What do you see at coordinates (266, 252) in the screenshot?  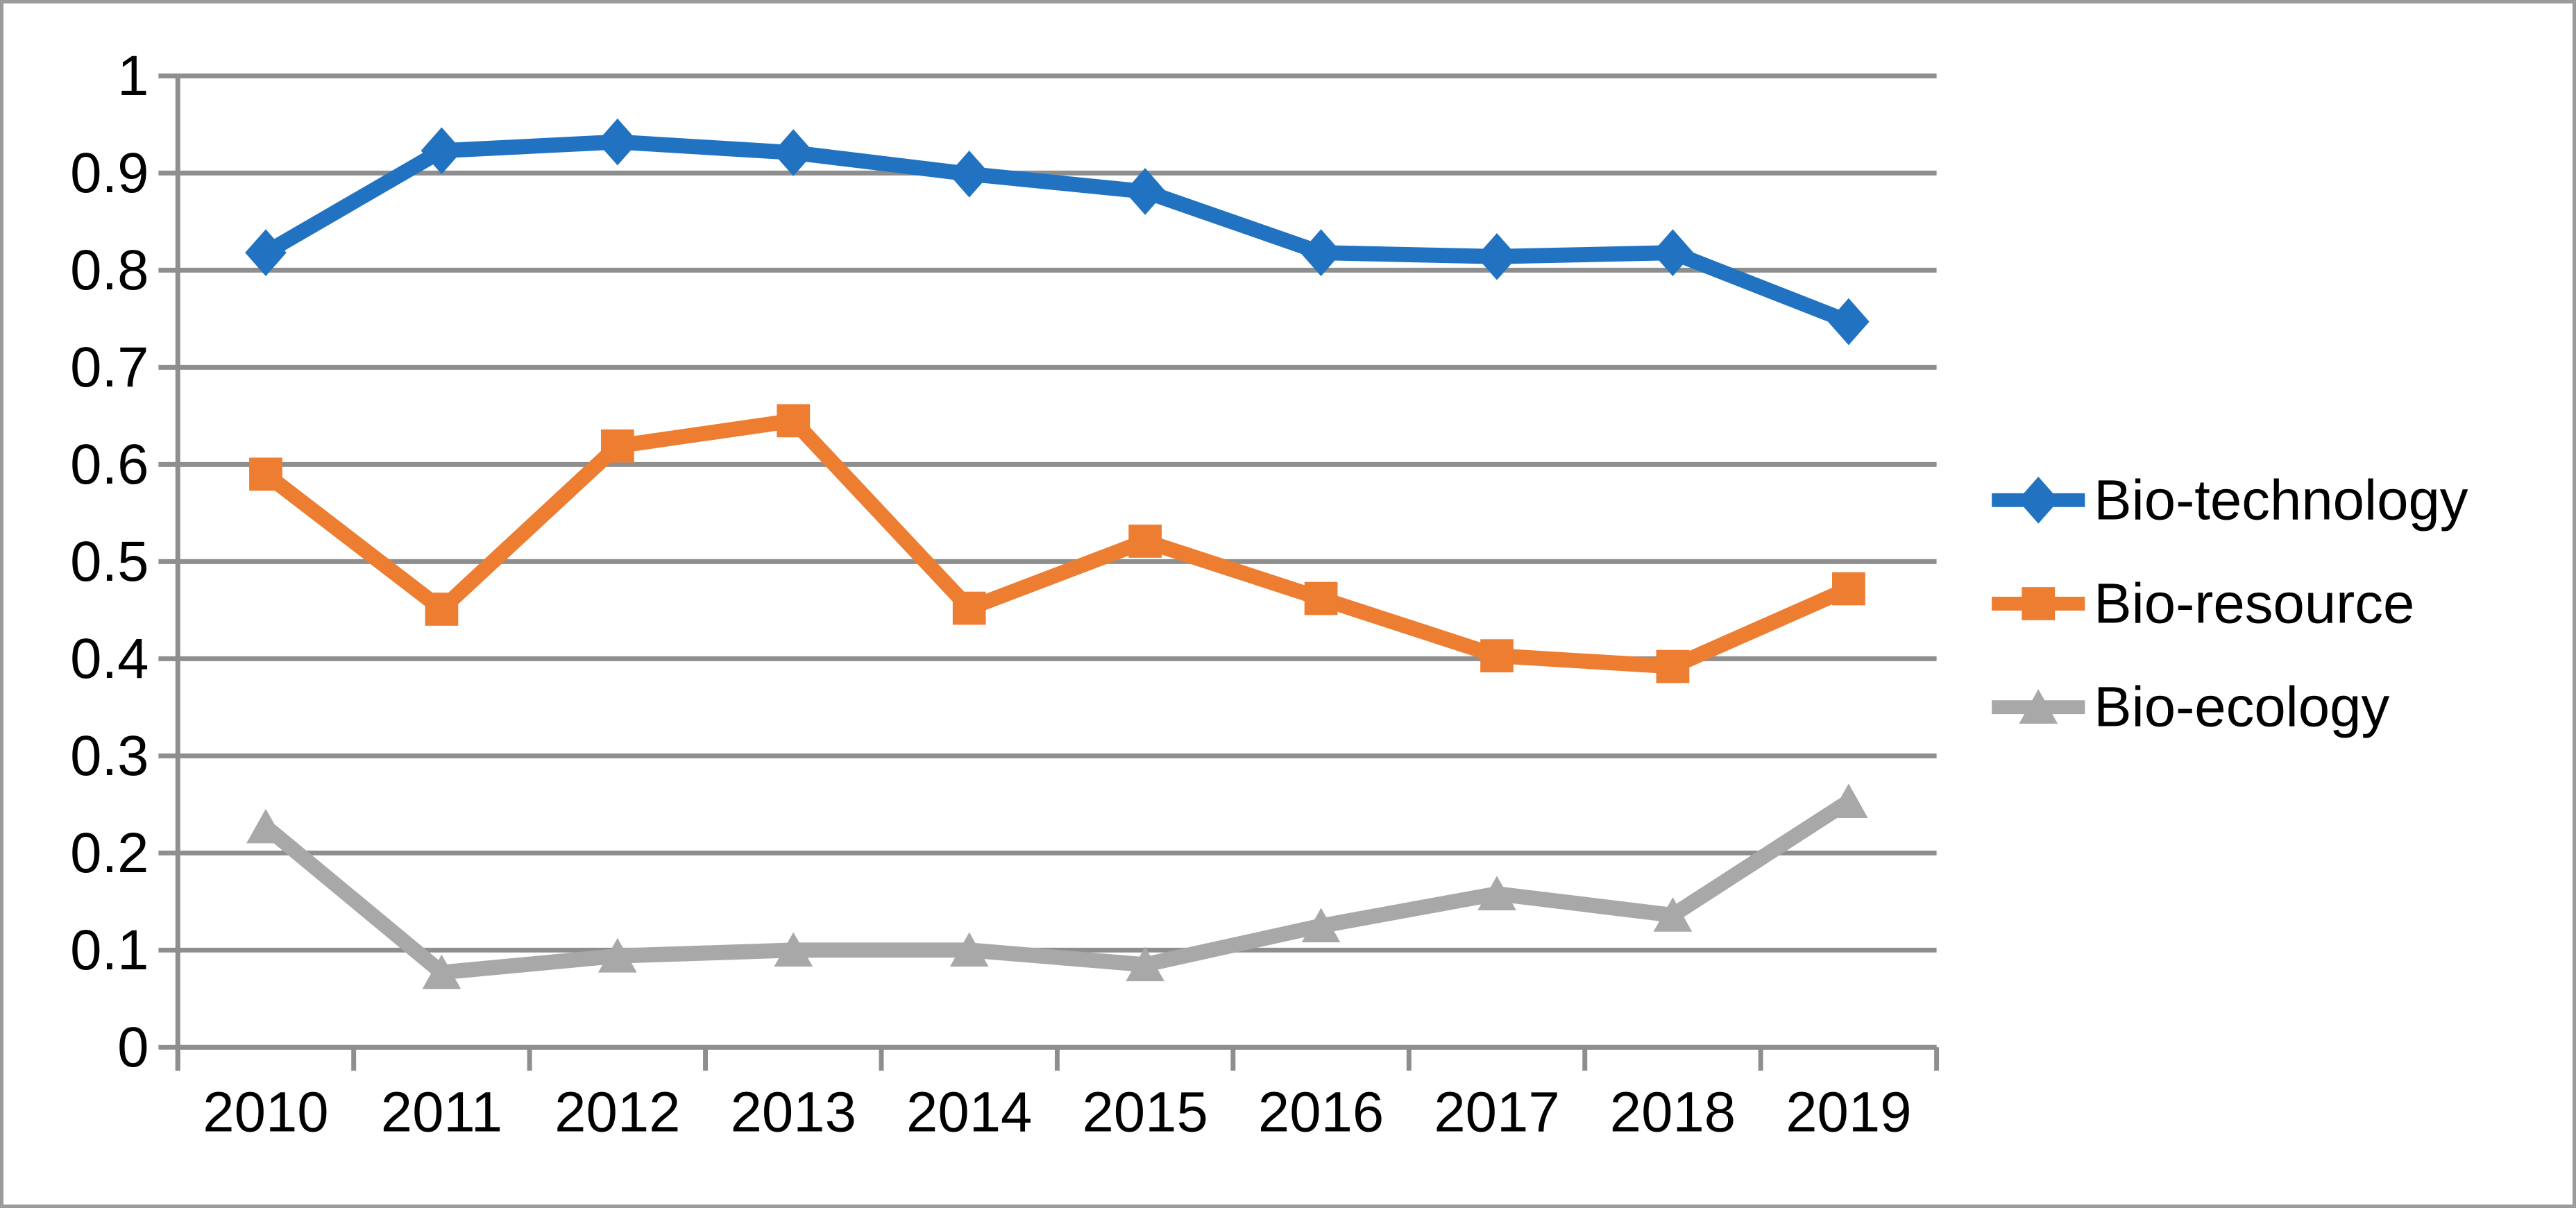 I see `series-marker-bio-technology-2010` at bounding box center [266, 252].